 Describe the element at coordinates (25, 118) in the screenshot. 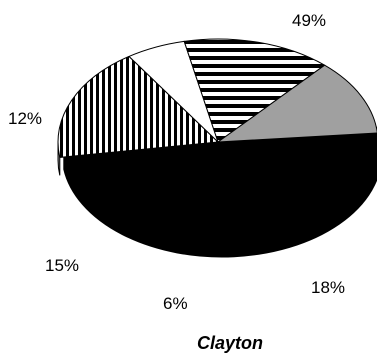

I see `slice-label-12: 12%` at that location.